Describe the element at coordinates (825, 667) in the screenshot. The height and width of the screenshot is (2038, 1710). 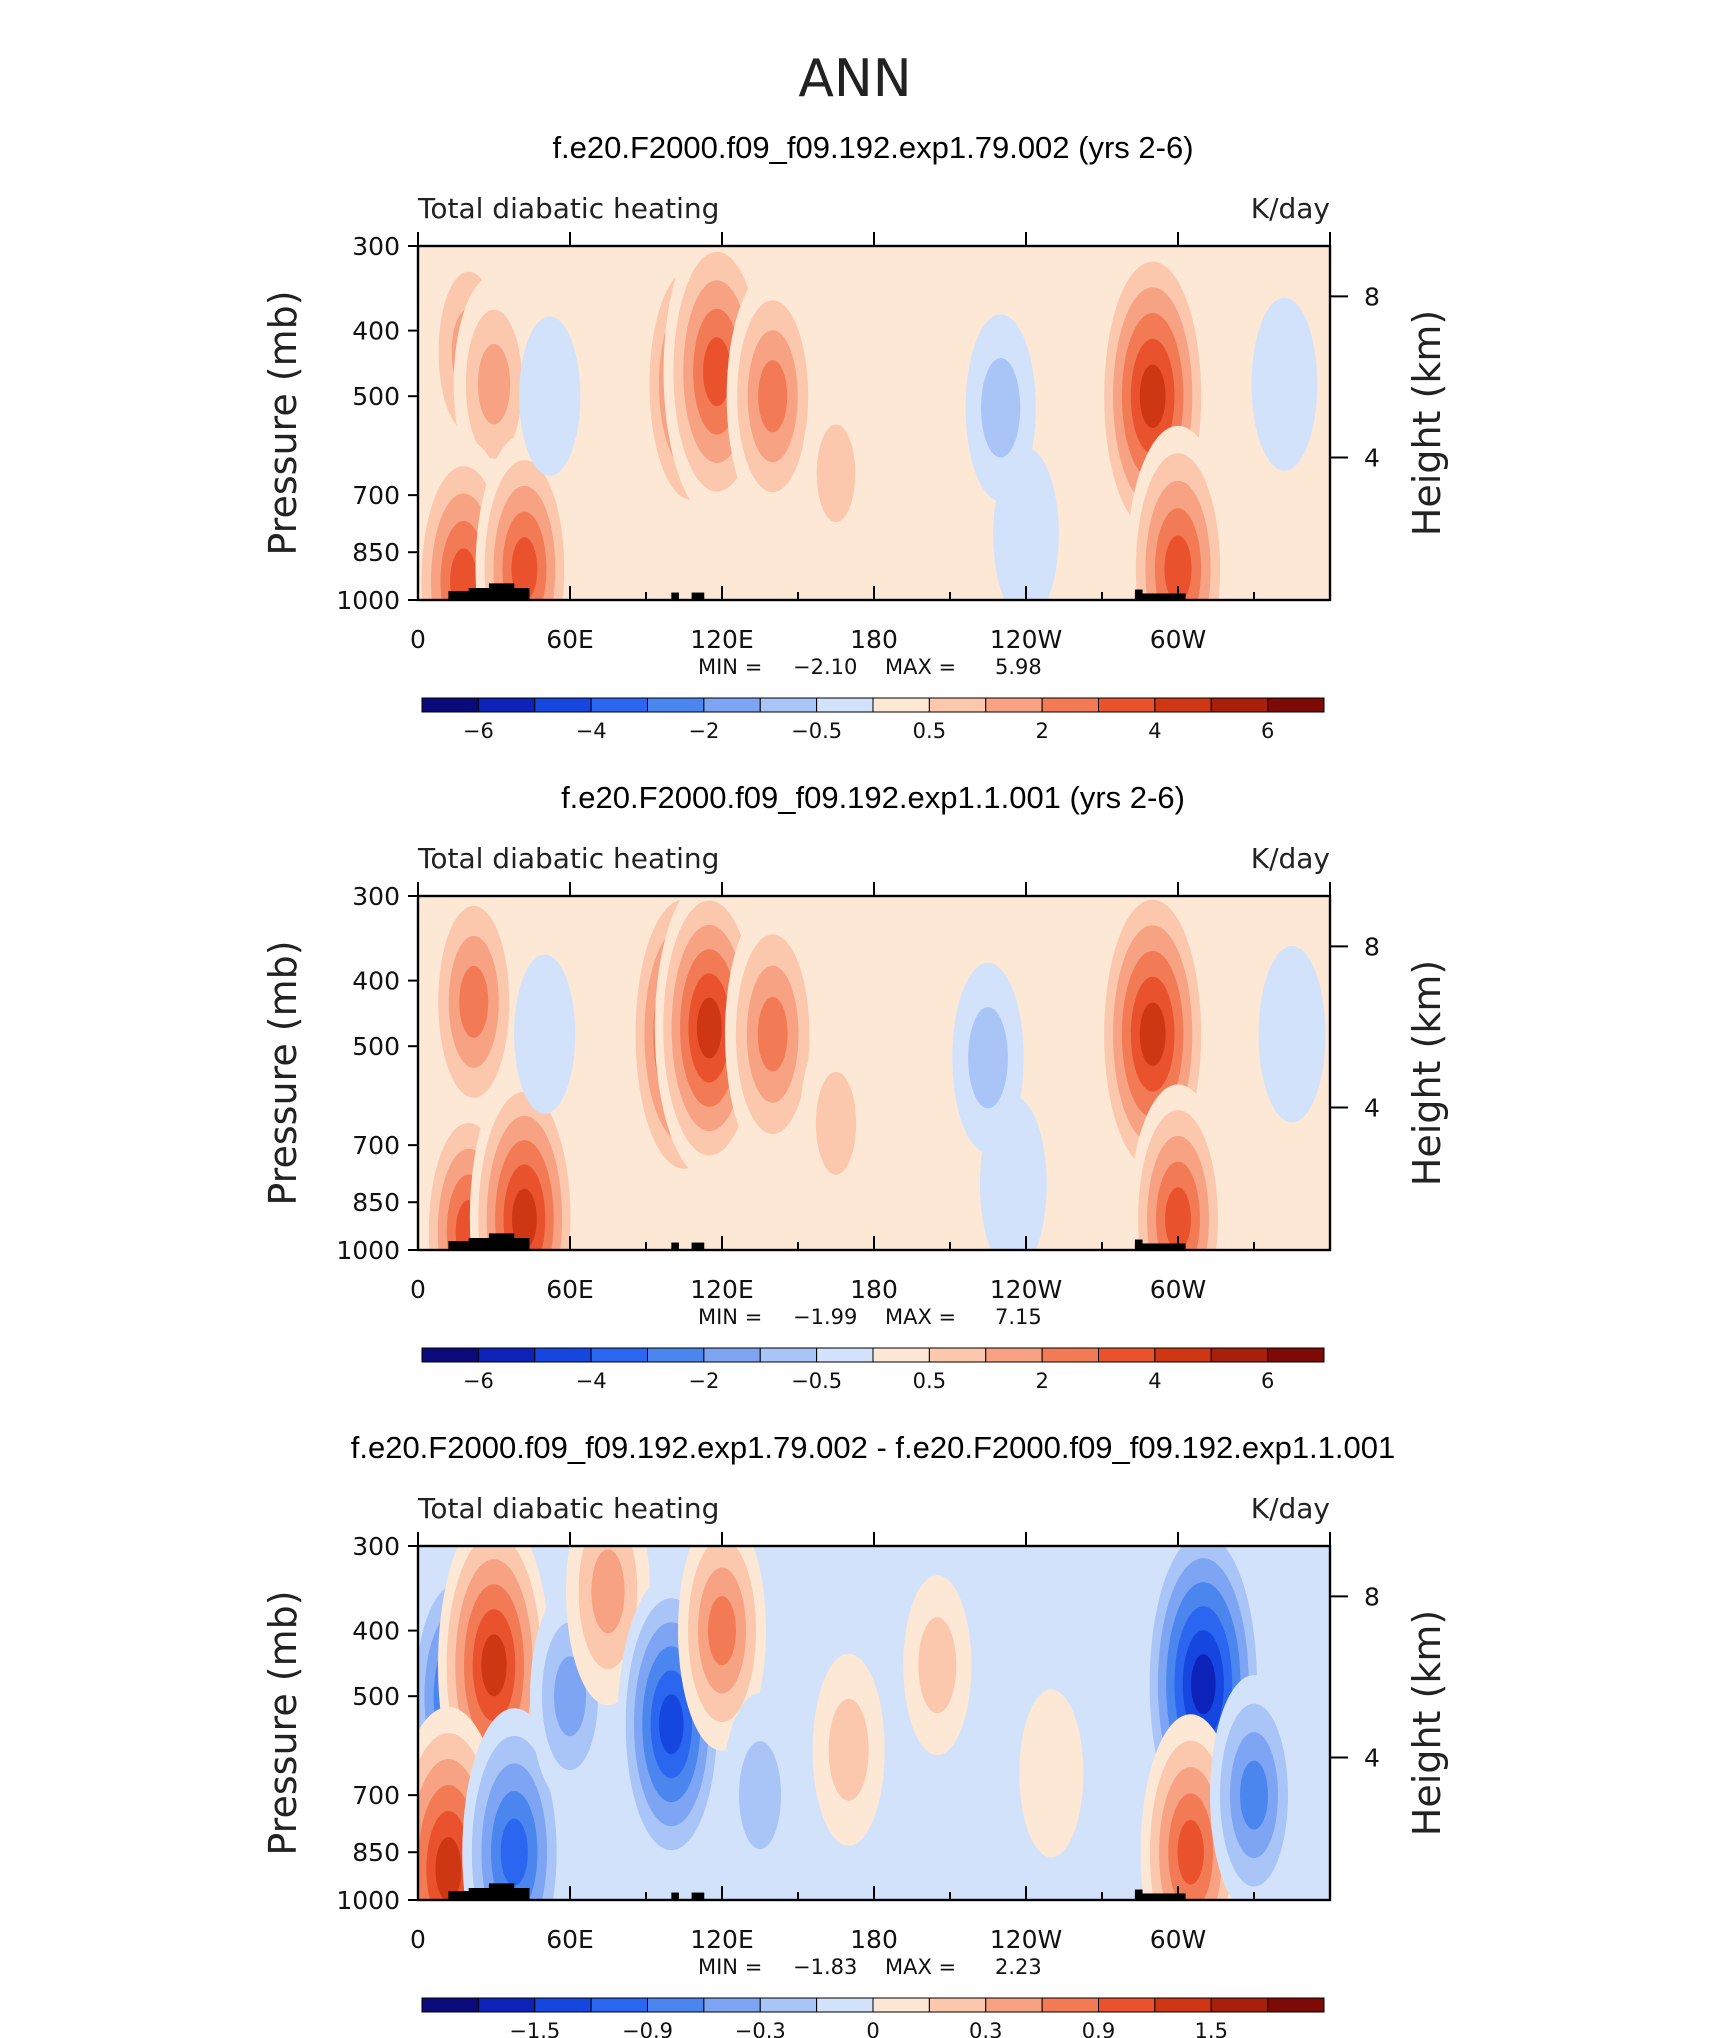
I see `min-value: −2.10` at that location.